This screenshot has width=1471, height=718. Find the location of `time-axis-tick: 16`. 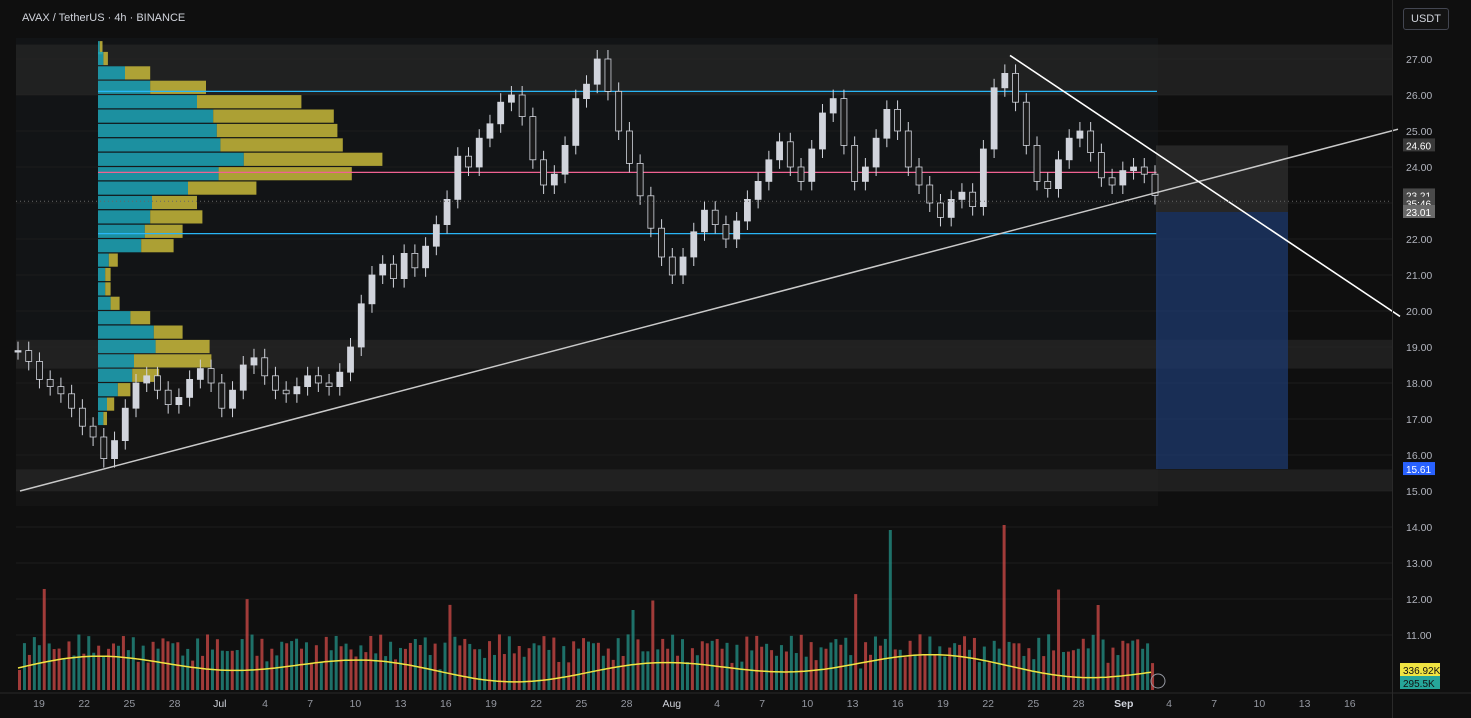

time-axis-tick: 16 is located at coordinates (446, 704).